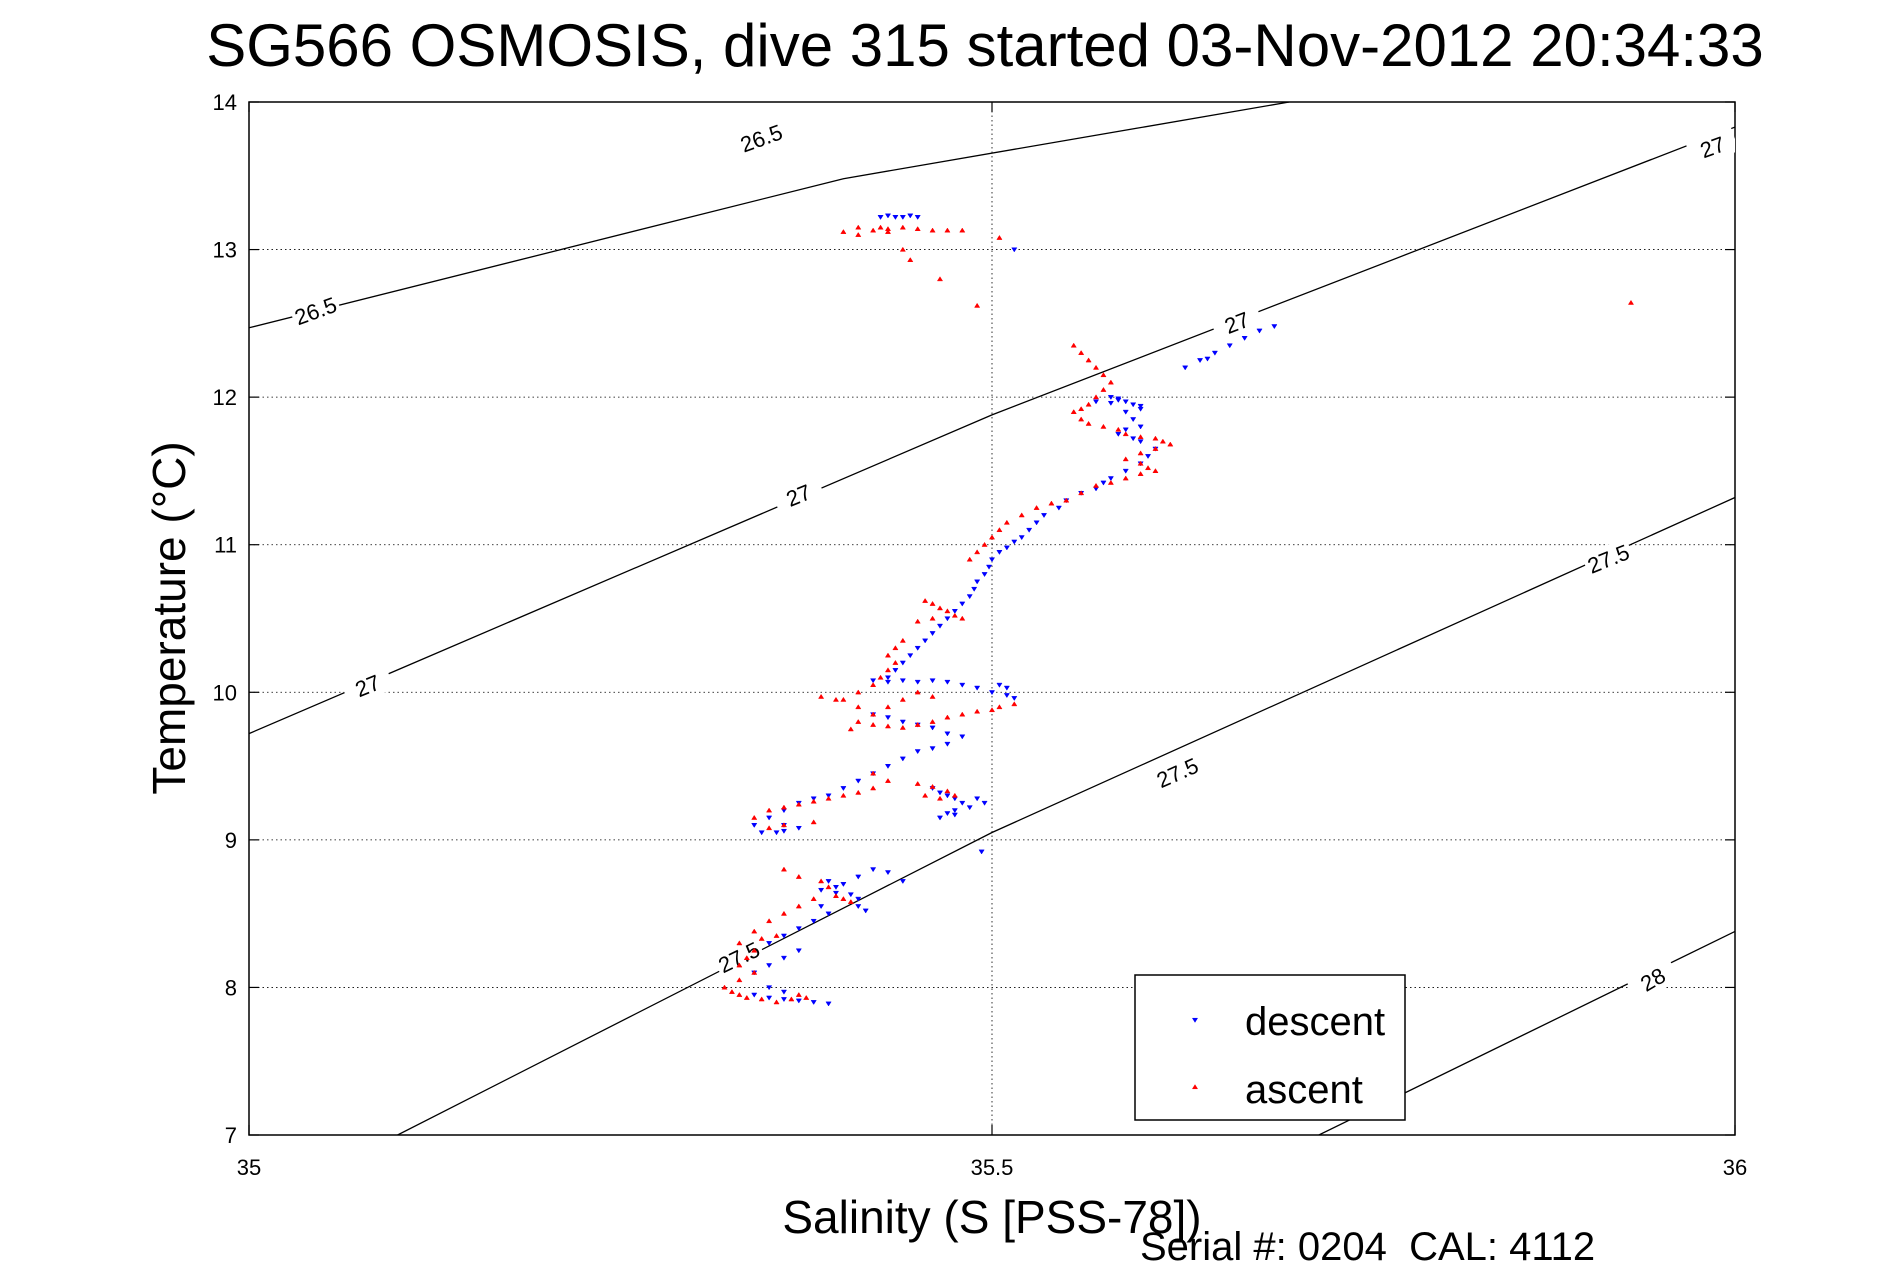  Describe the element at coordinates (1195, 1020) in the screenshot. I see `legend-marker-descent` at that location.